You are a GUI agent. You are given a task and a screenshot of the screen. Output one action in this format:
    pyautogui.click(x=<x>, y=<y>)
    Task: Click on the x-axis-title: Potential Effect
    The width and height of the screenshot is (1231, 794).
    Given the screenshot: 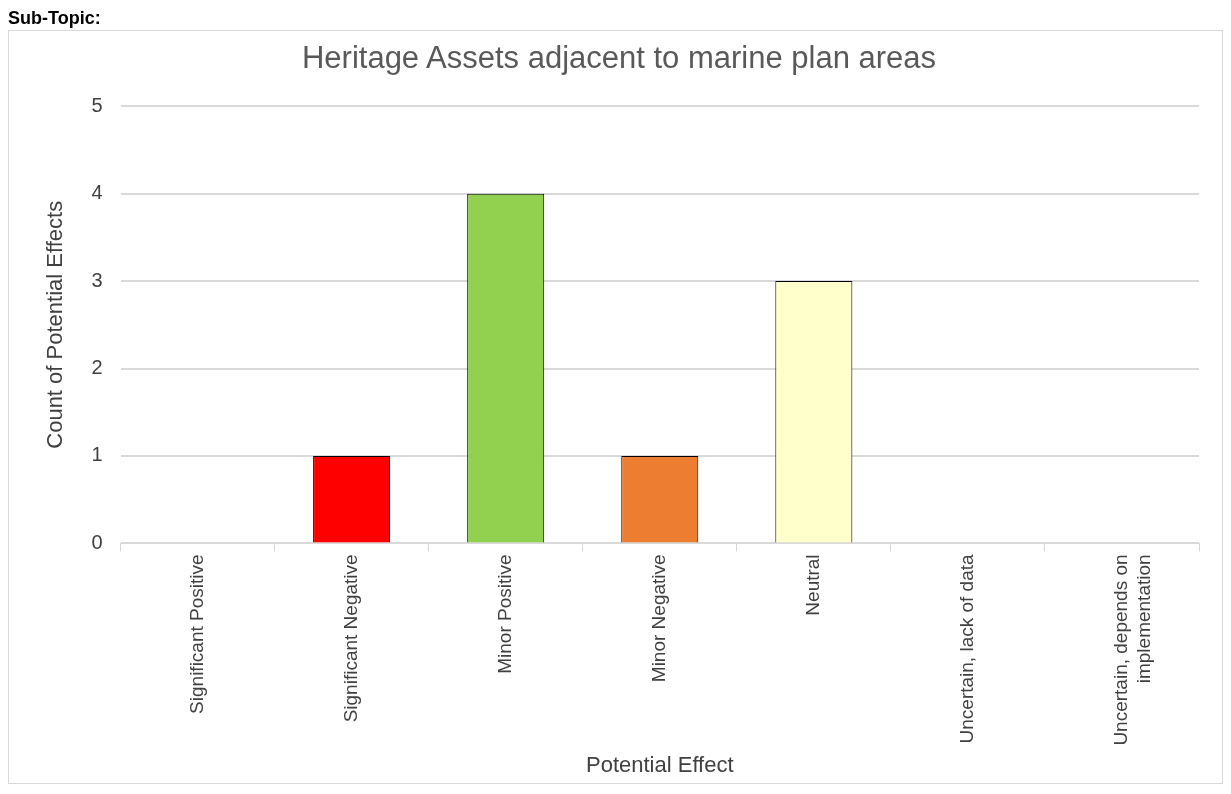 What is the action you would take?
    pyautogui.click(x=659, y=764)
    